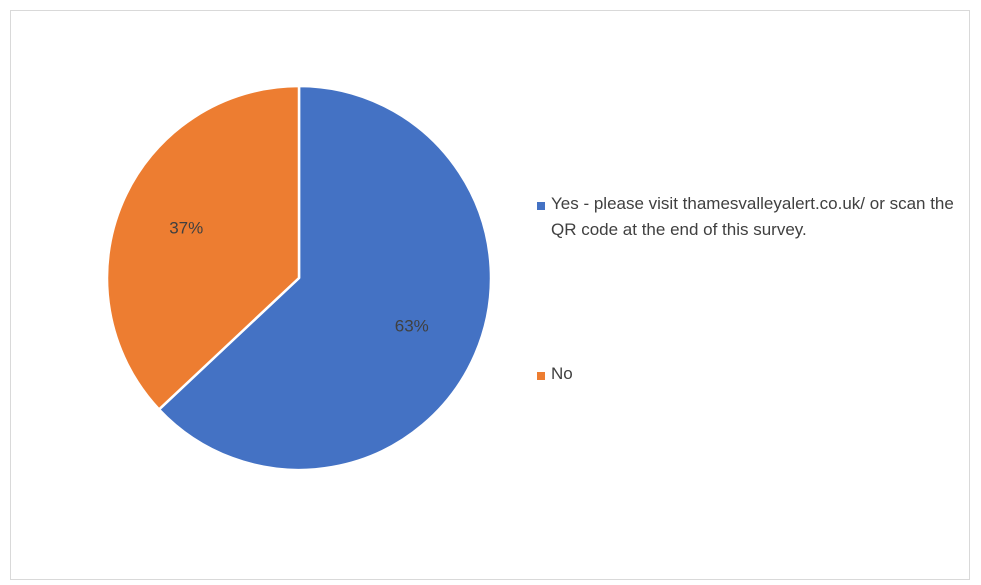 The width and height of the screenshot is (981, 585). I want to click on data-label-yes: 63%, so click(412, 325).